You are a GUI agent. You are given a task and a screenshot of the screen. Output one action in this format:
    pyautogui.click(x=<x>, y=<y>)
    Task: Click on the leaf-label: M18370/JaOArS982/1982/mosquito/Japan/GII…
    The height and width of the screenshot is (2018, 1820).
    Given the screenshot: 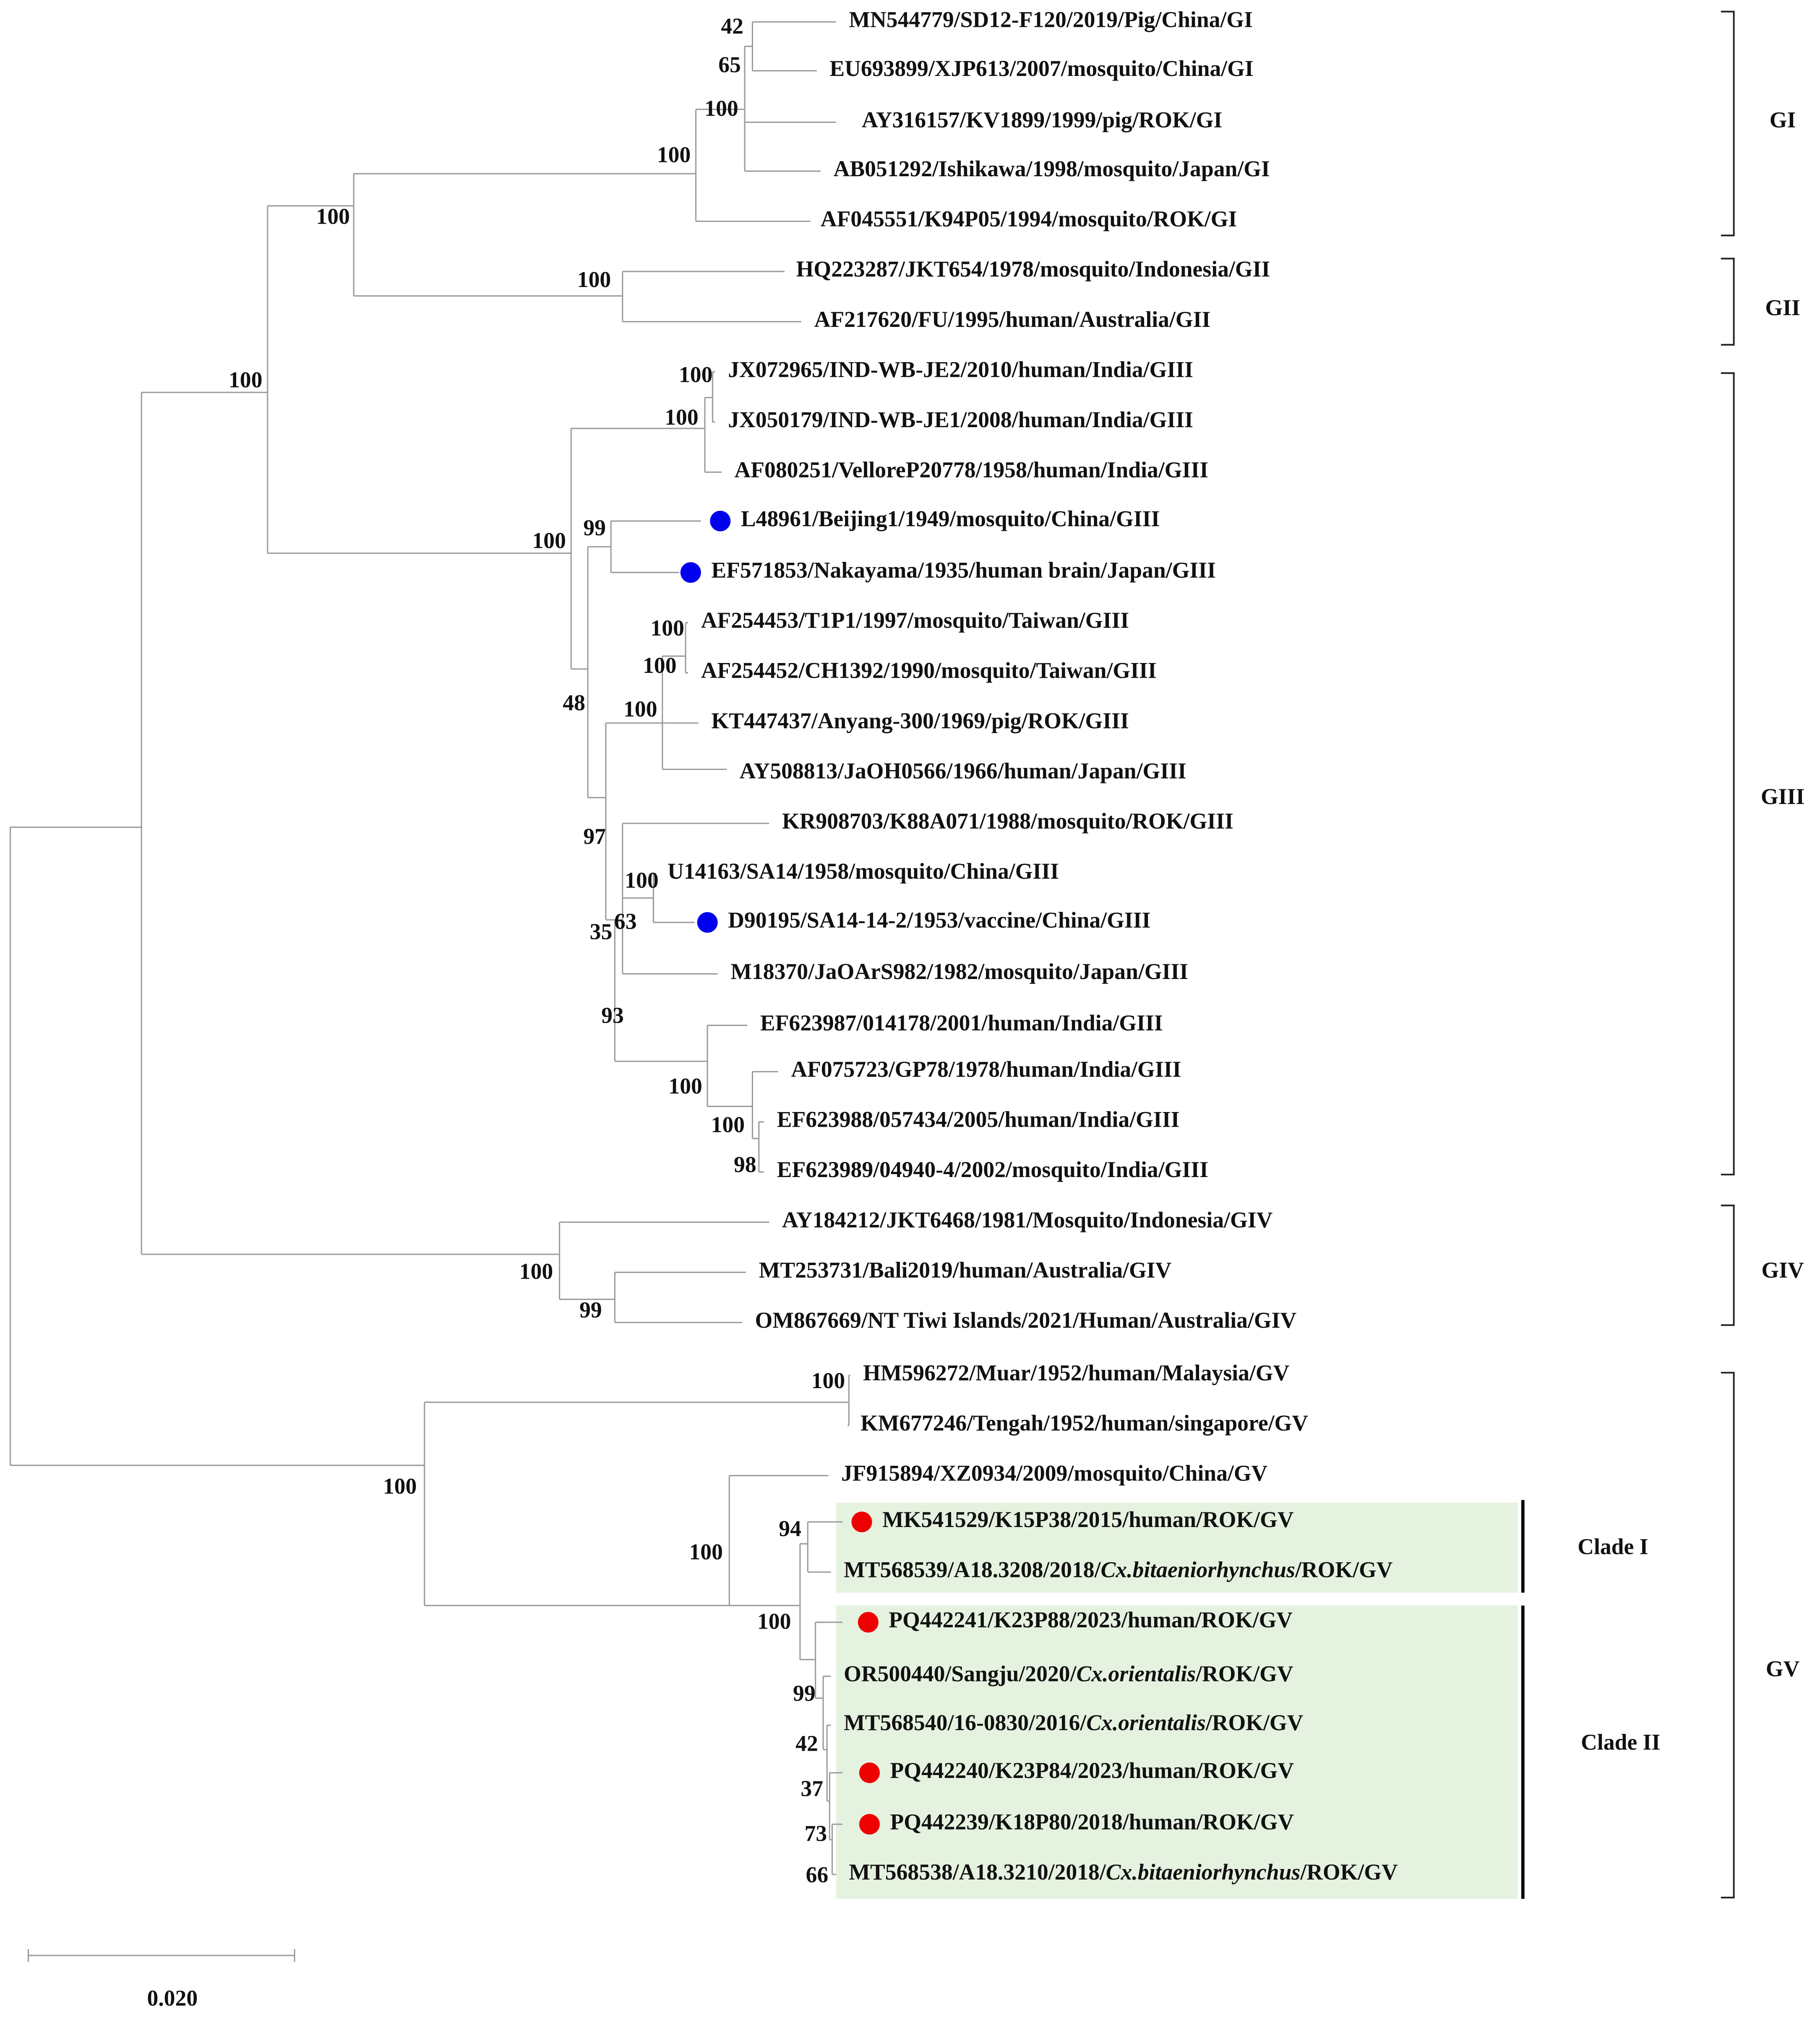 What is the action you would take?
    pyautogui.click(x=959, y=971)
    